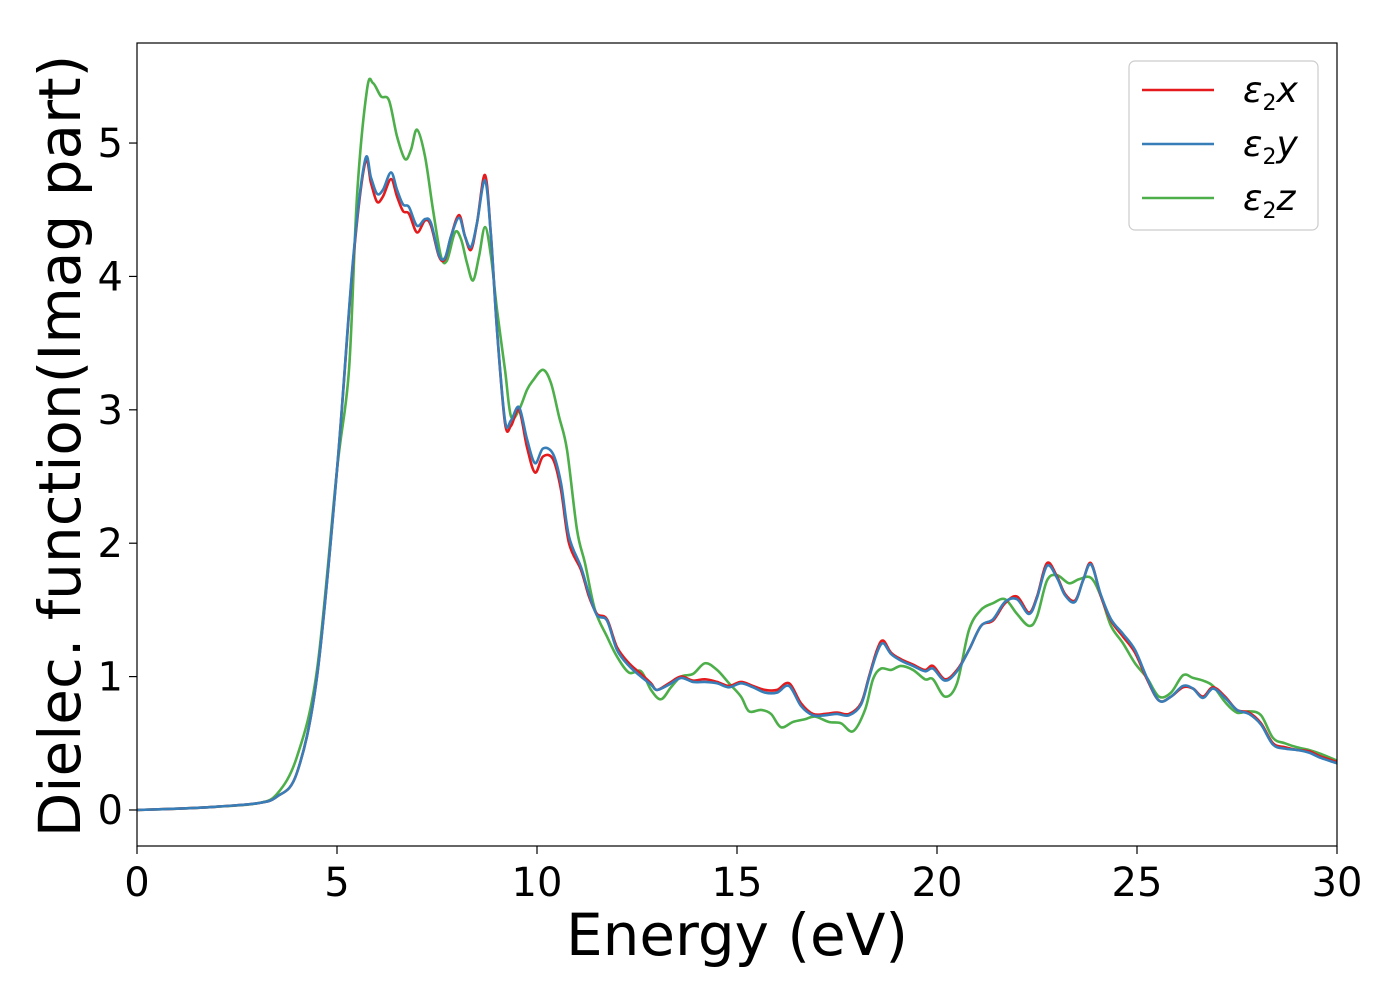 The width and height of the screenshot is (1400, 1000). Describe the element at coordinates (117, 477) in the screenshot. I see `y-axis: 0 1 2 3 4 5` at that location.